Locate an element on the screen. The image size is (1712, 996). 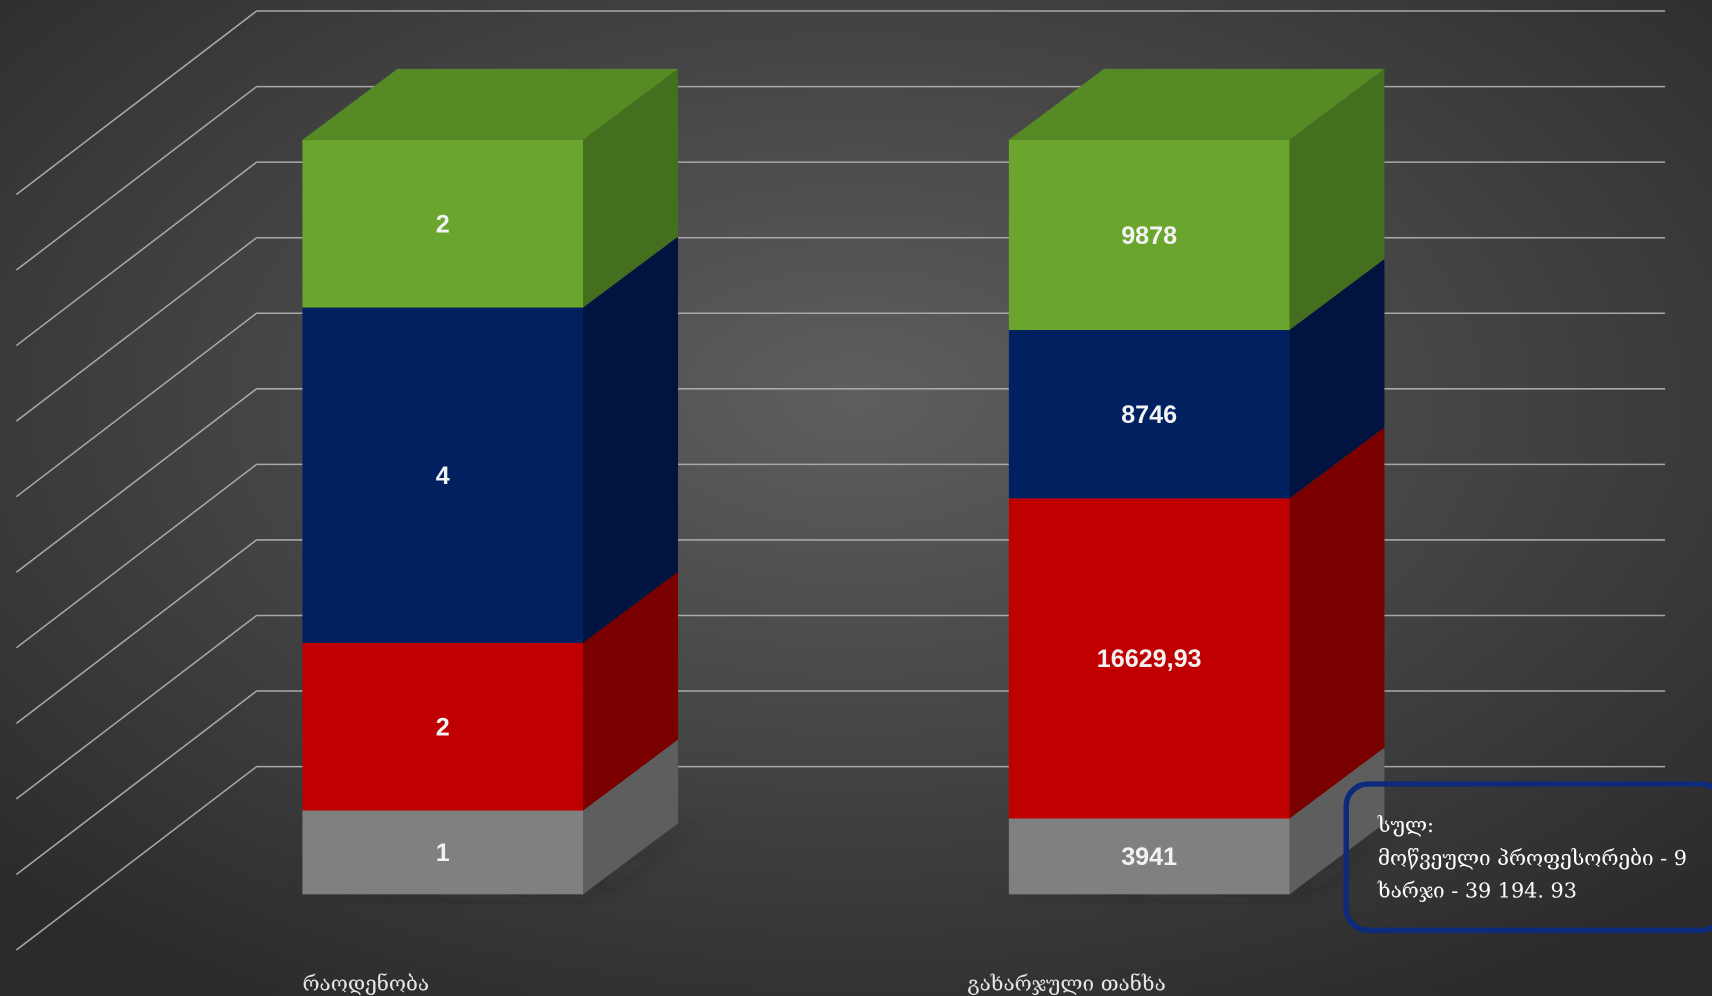
annotation-line: სულ: is located at coordinates (1405, 825).